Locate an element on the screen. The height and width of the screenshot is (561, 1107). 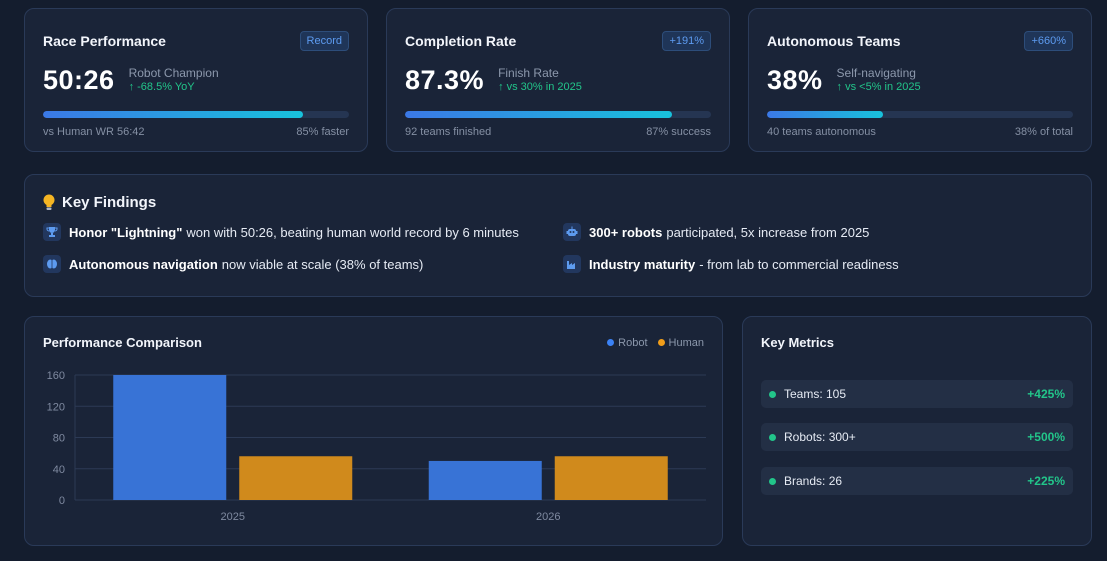
bar-robot-2026 is located at coordinates (485, 480).